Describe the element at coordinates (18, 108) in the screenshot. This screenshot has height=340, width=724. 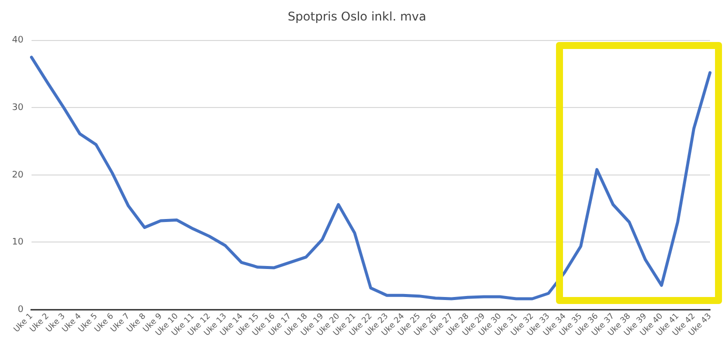
I see `y-tick-label: 30` at that location.